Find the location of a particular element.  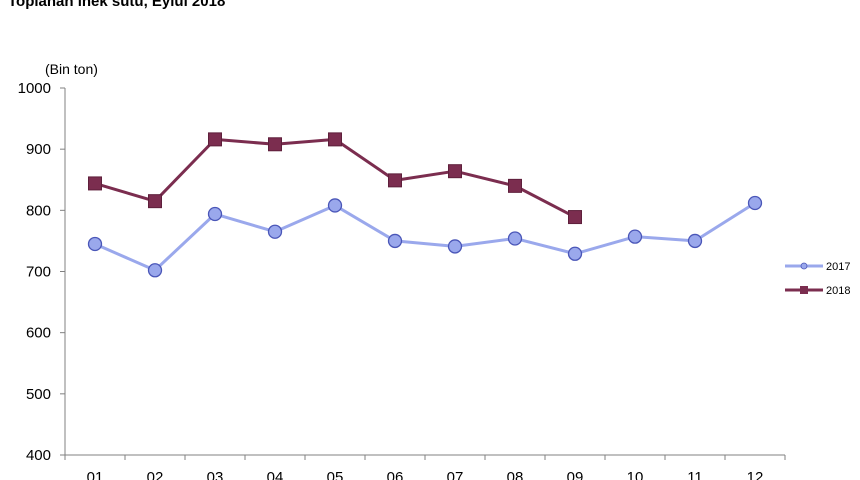

legend-marker-2018 is located at coordinates (804, 290).